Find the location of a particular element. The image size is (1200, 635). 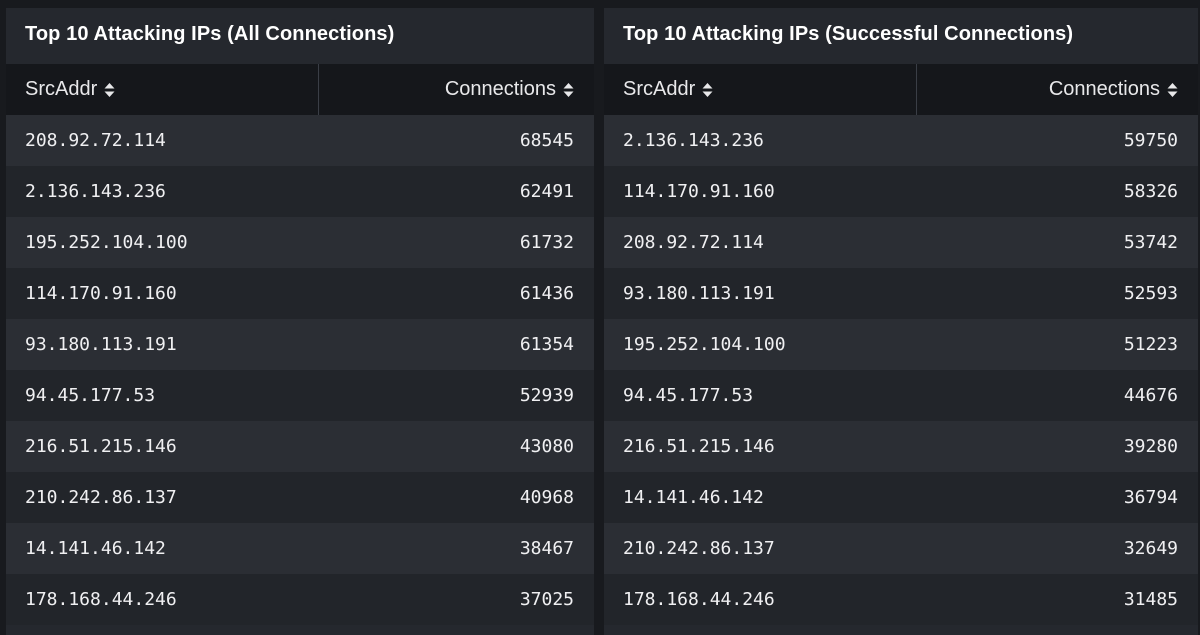

table-row: 210.242.86.137 32649 is located at coordinates (901, 548).